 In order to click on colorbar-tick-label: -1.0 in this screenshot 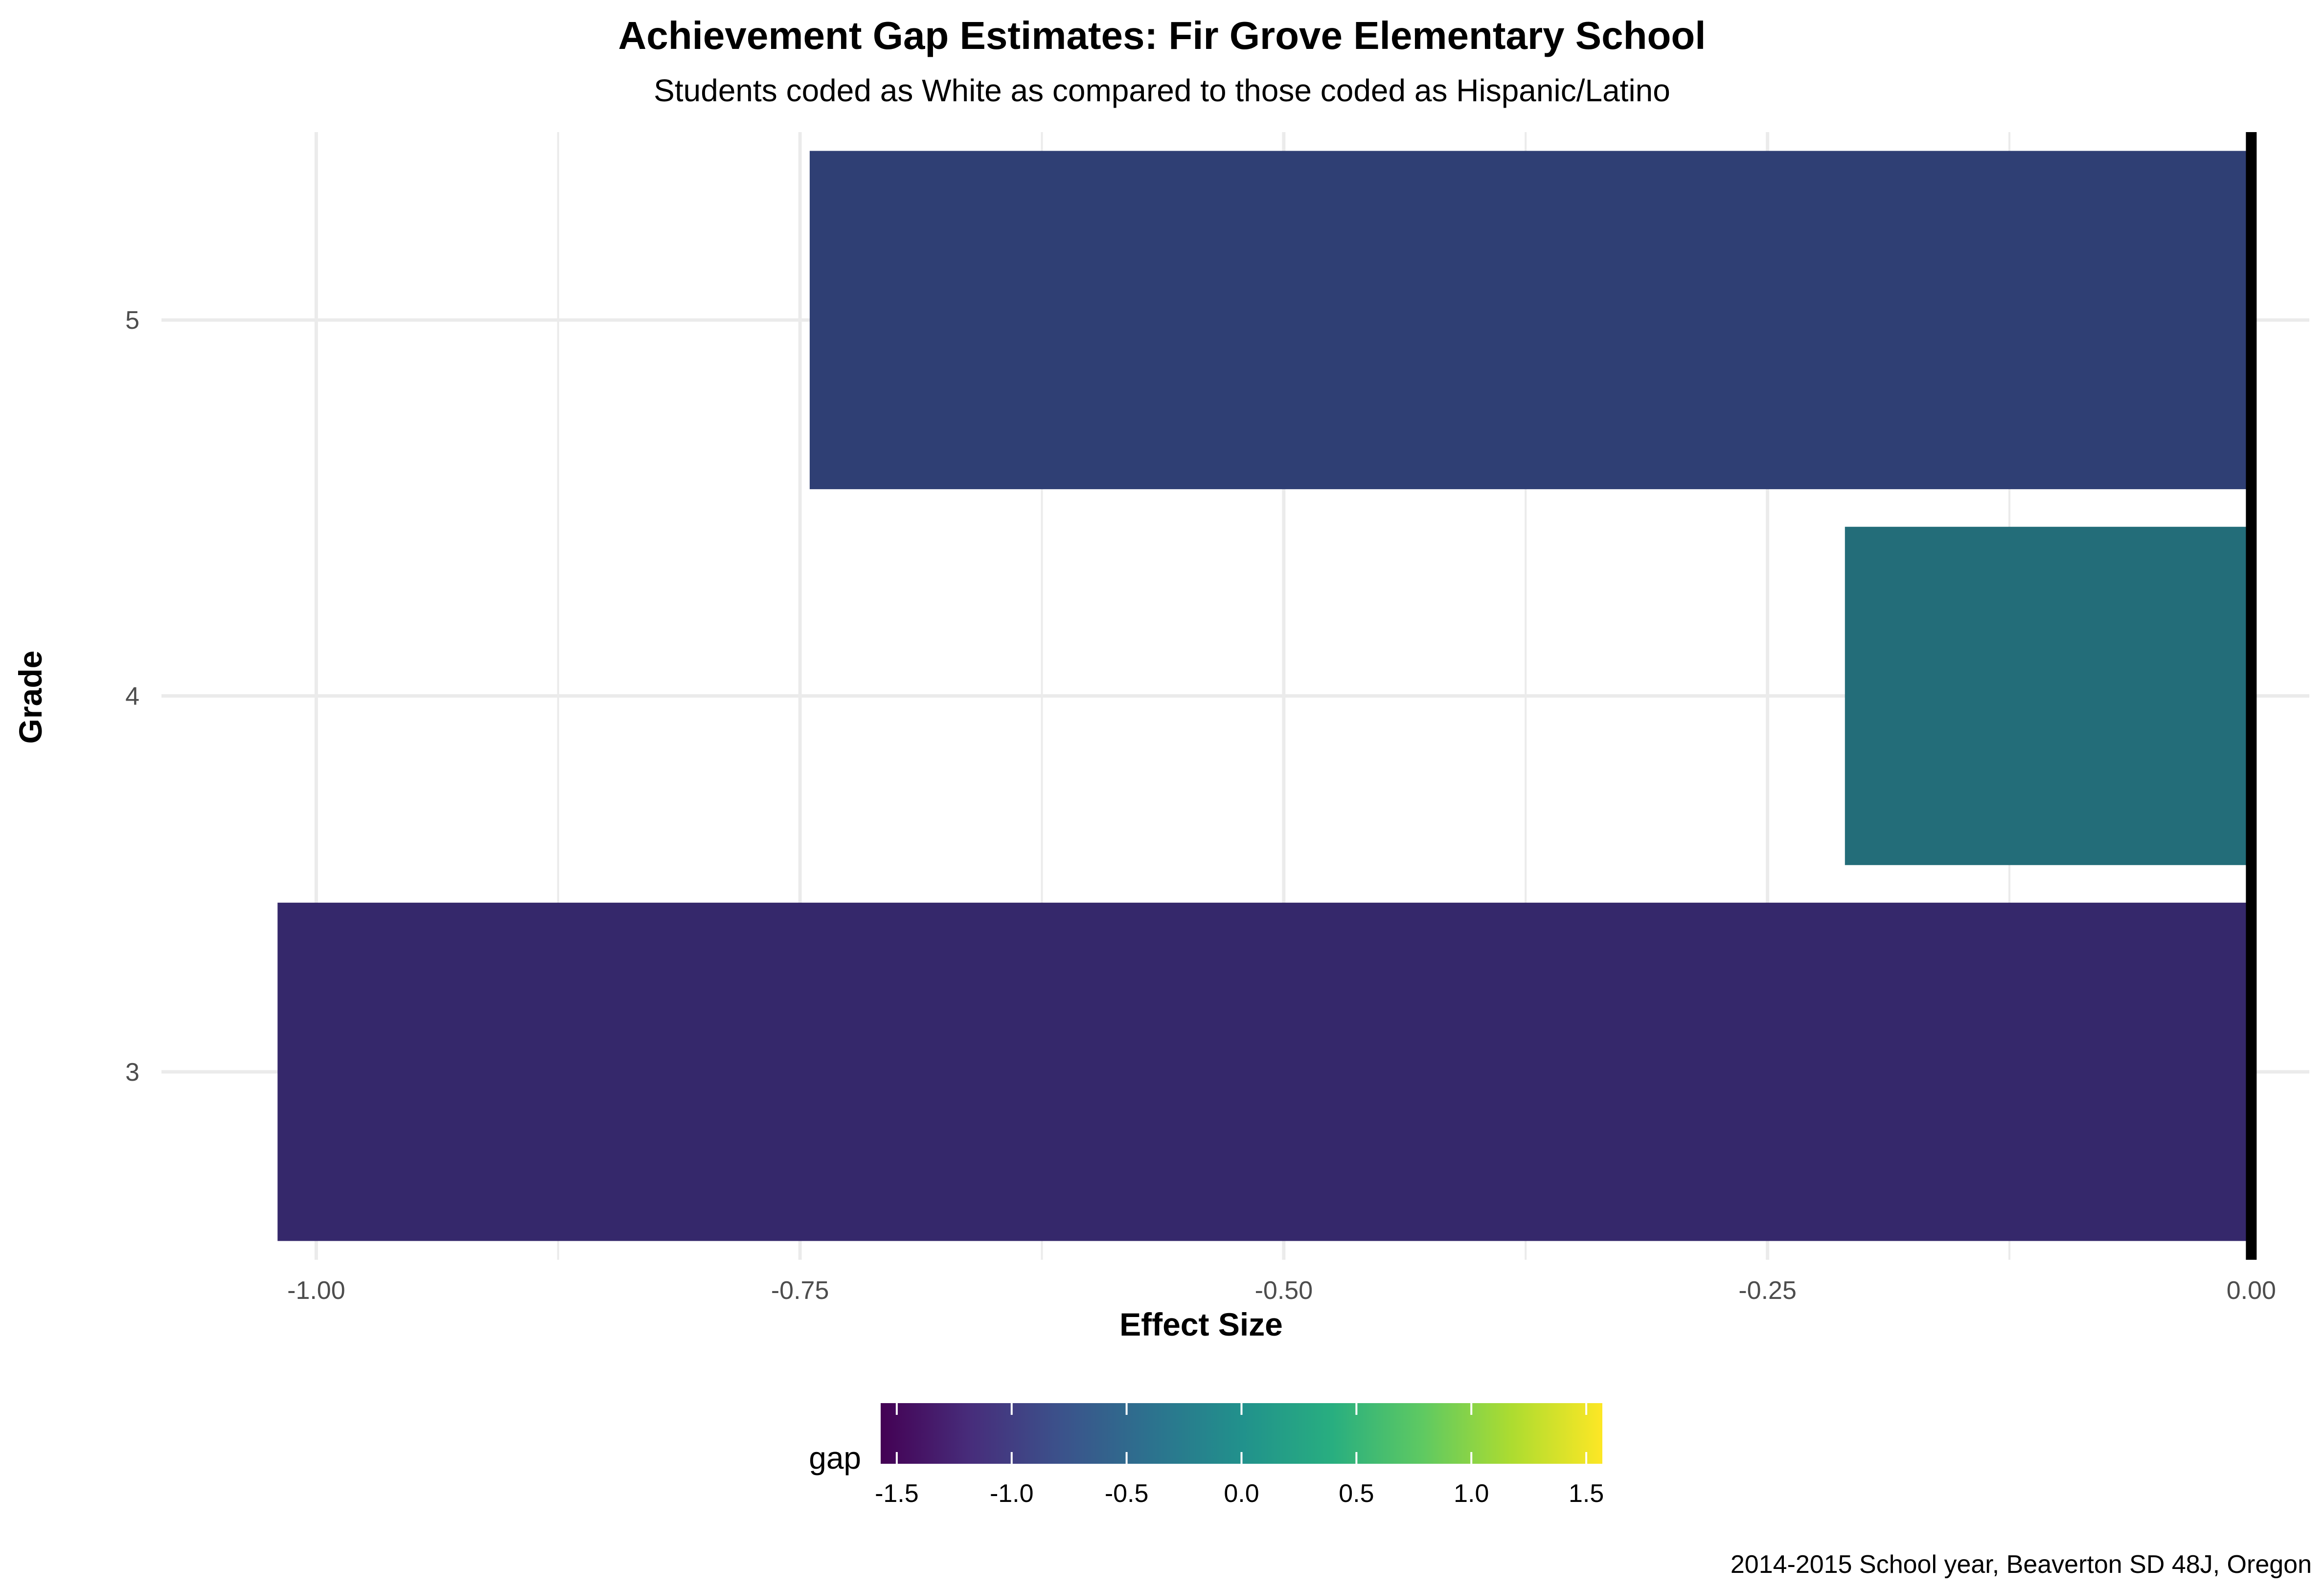, I will do `click(1012, 1494)`.